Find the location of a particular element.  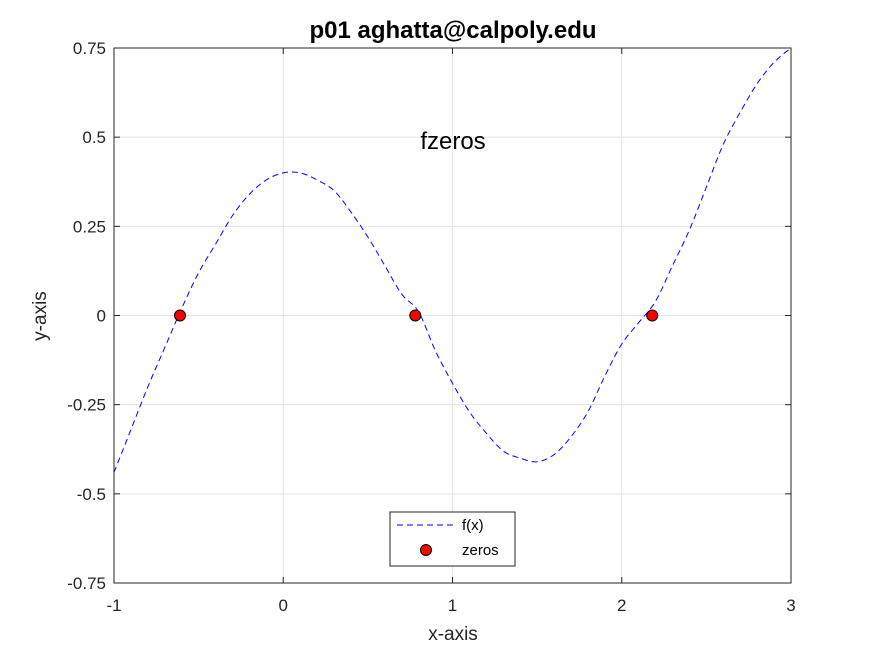

y-tick-label: 0.25 is located at coordinates (89, 226).